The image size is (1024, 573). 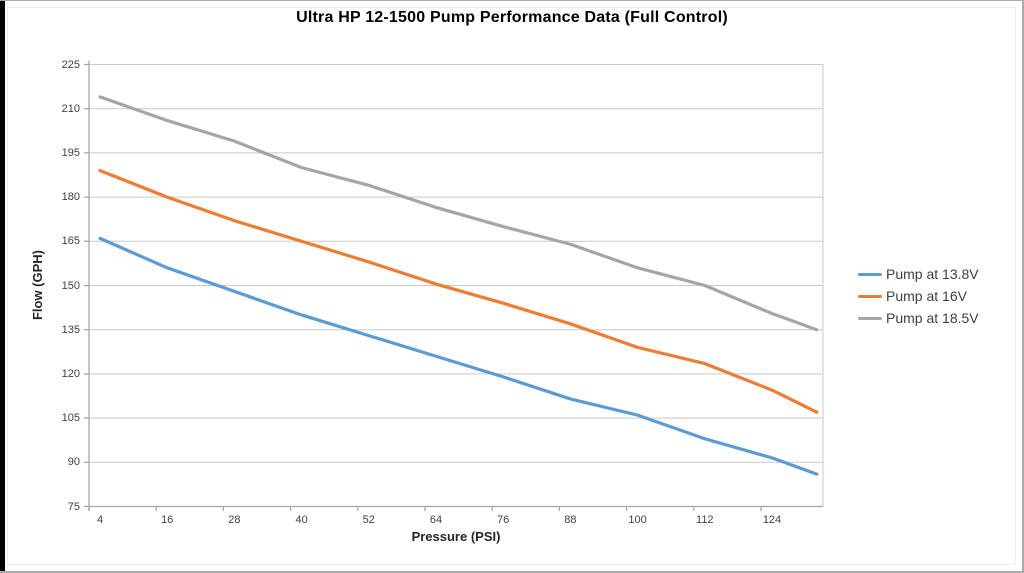 What do you see at coordinates (932, 318) in the screenshot?
I see `legend-label: Pump at 18.5V` at bounding box center [932, 318].